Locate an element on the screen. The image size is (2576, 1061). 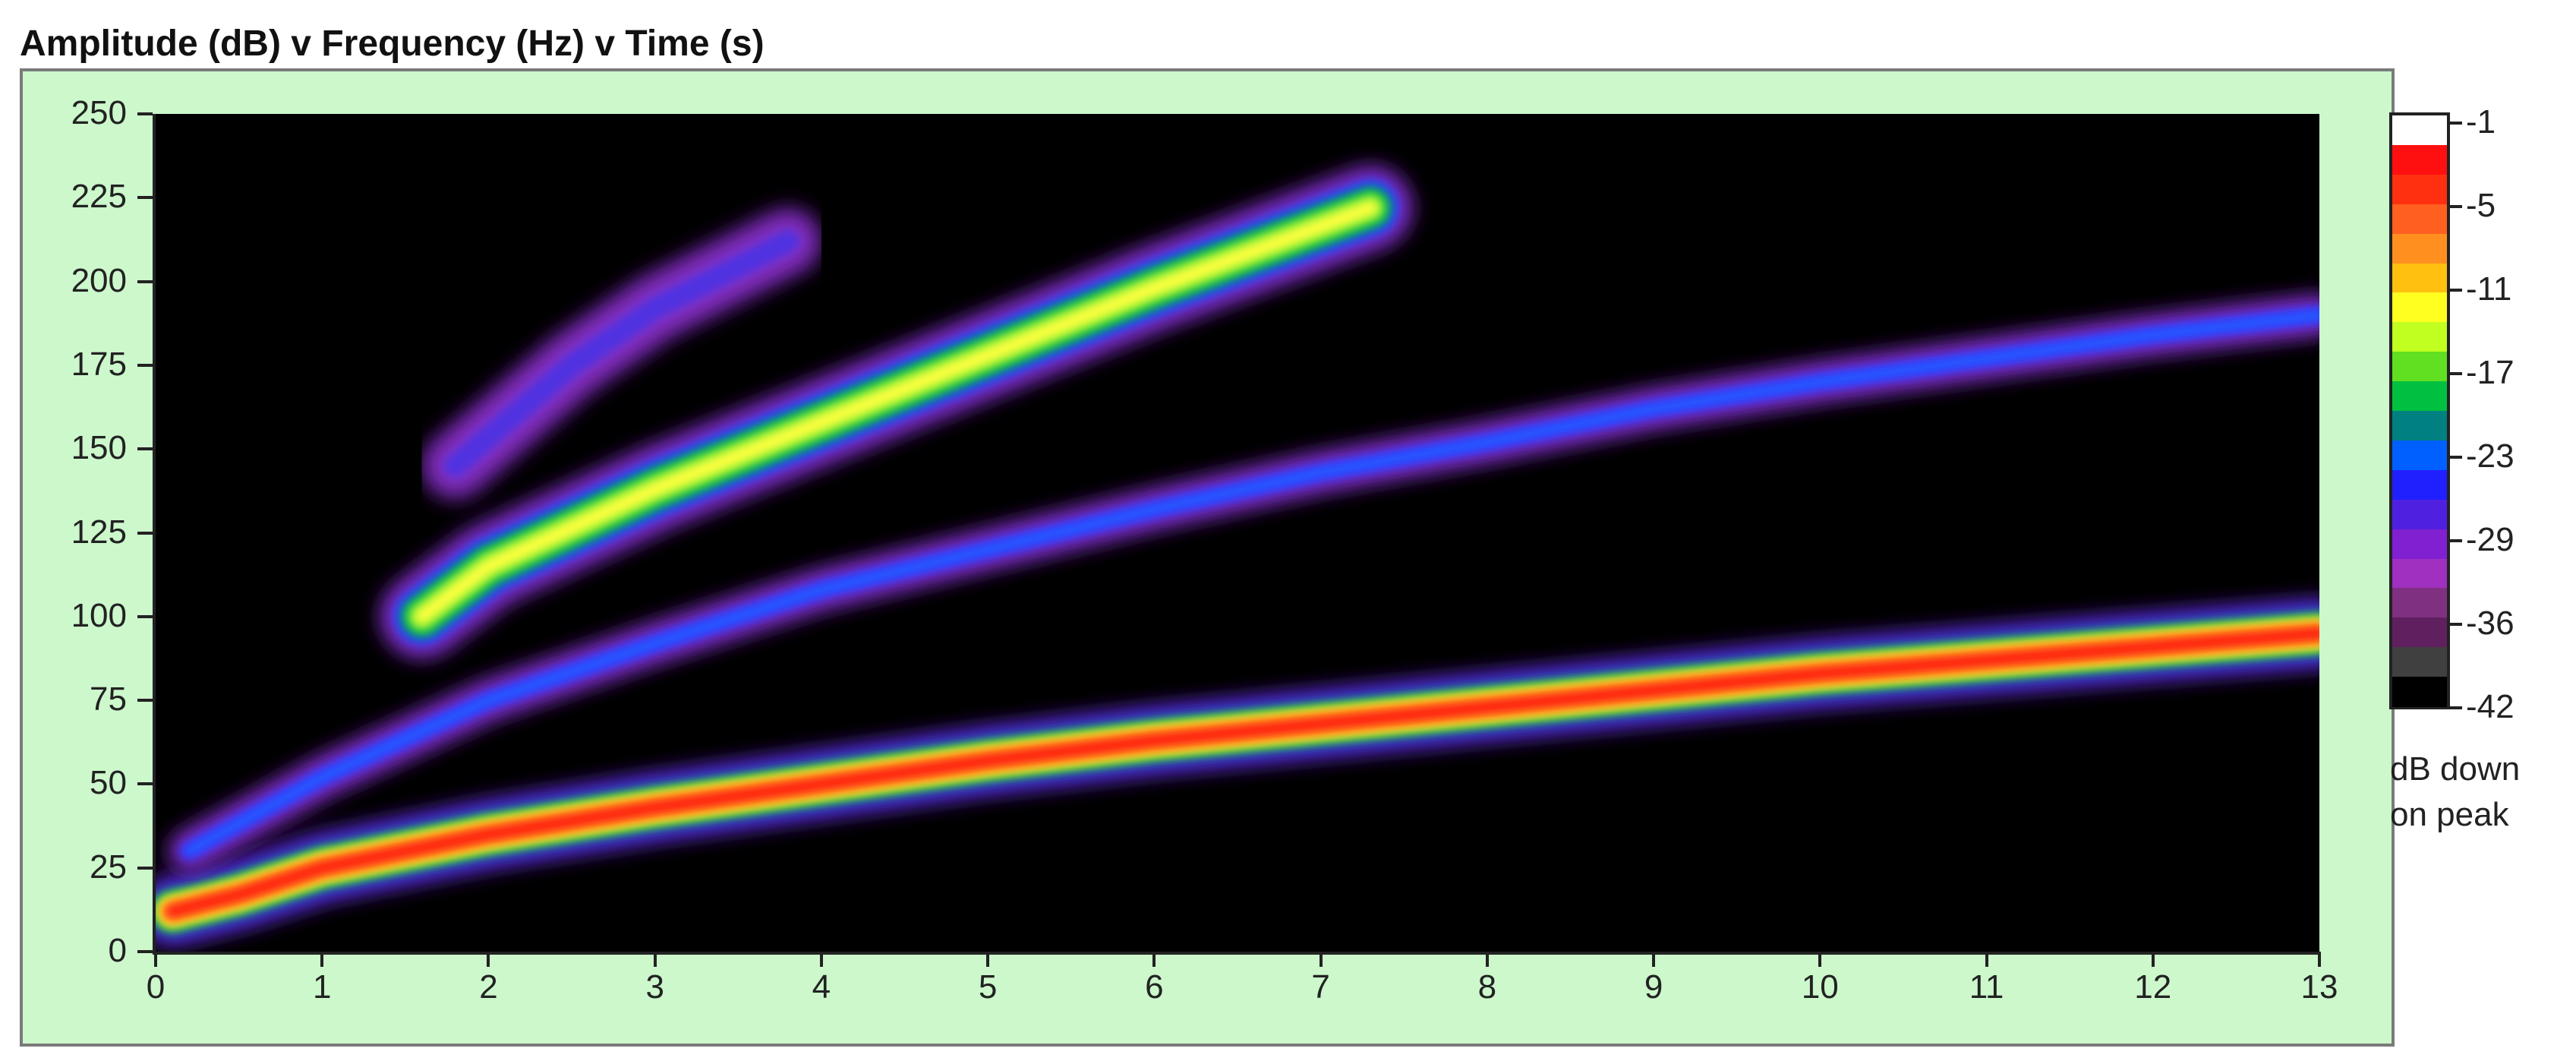
y-tick-label: 175 is located at coordinates (99, 364).